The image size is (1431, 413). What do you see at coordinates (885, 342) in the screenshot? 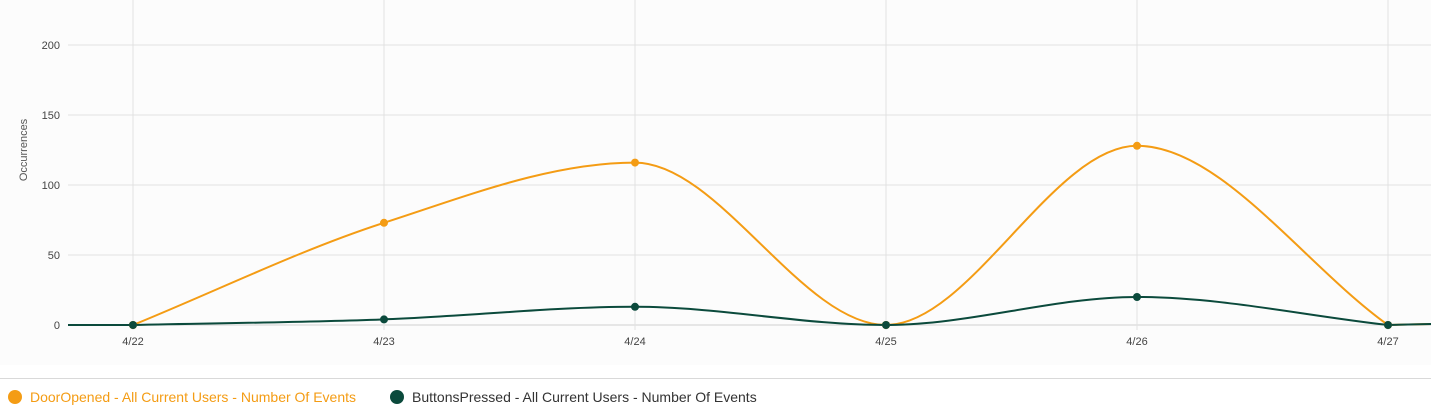
I see `x-tick-label: 4/25` at bounding box center [885, 342].